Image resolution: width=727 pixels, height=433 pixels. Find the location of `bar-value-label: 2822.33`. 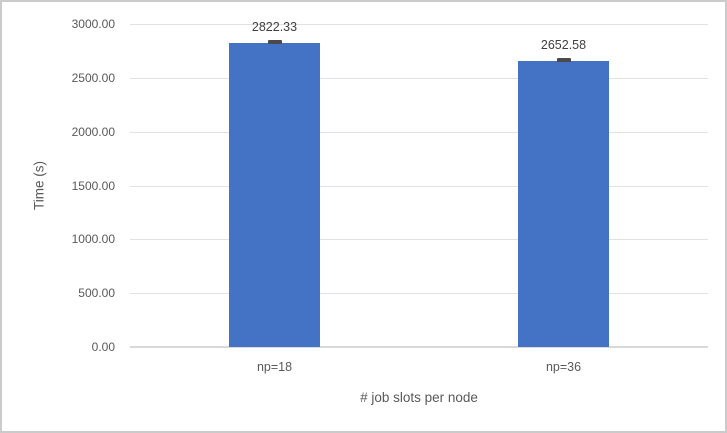

bar-value-label: 2822.33 is located at coordinates (274, 27).